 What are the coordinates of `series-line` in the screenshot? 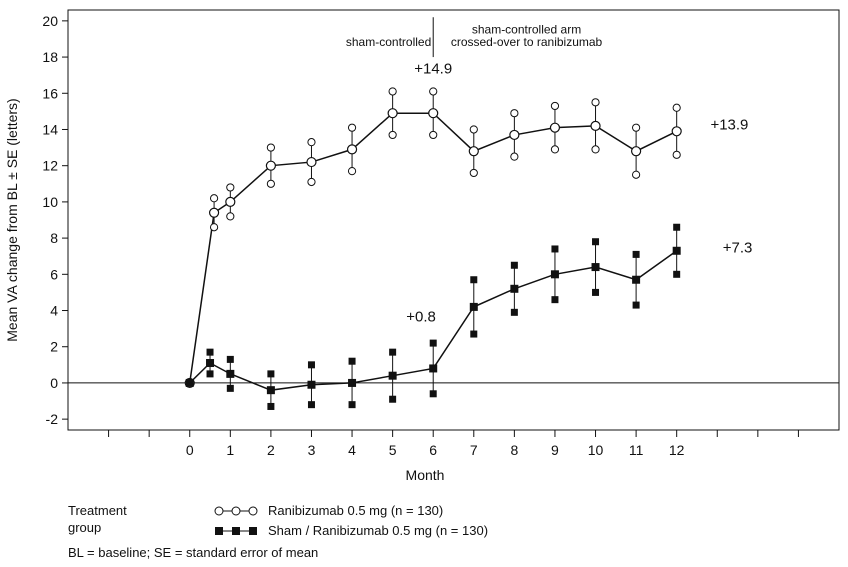 It's located at (433, 320).